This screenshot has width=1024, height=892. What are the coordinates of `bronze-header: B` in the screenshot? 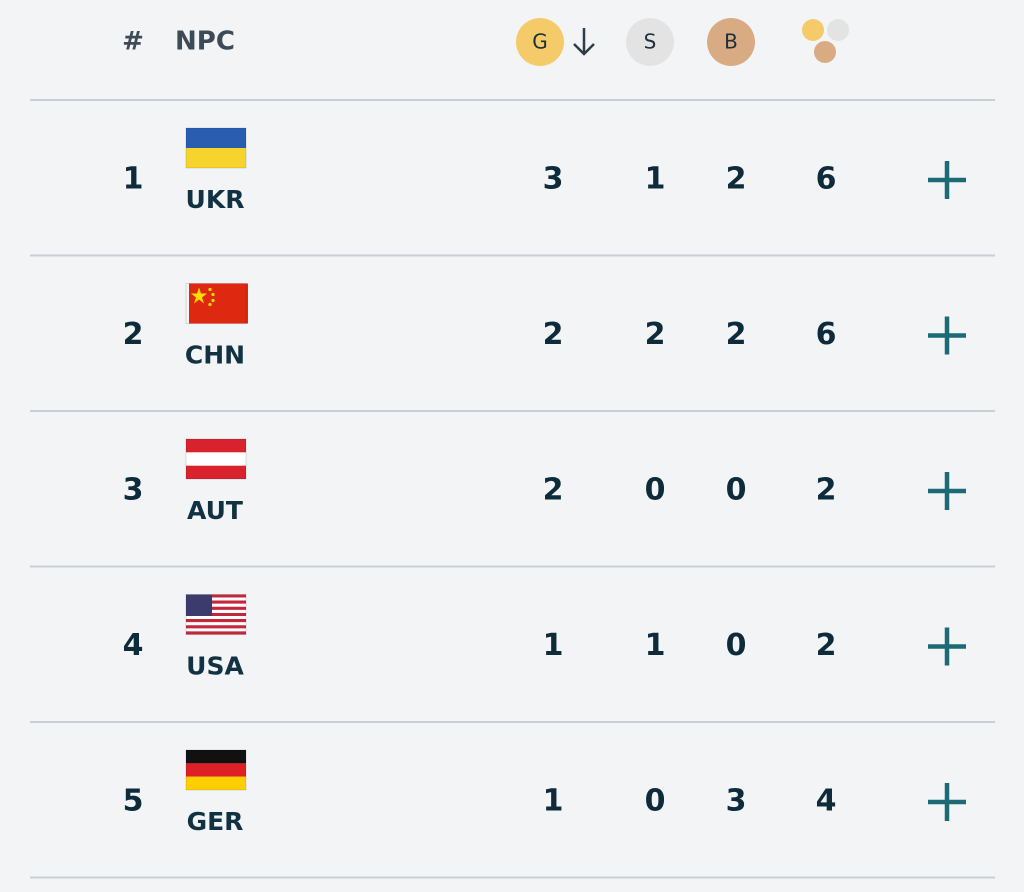 It's located at (731, 42).